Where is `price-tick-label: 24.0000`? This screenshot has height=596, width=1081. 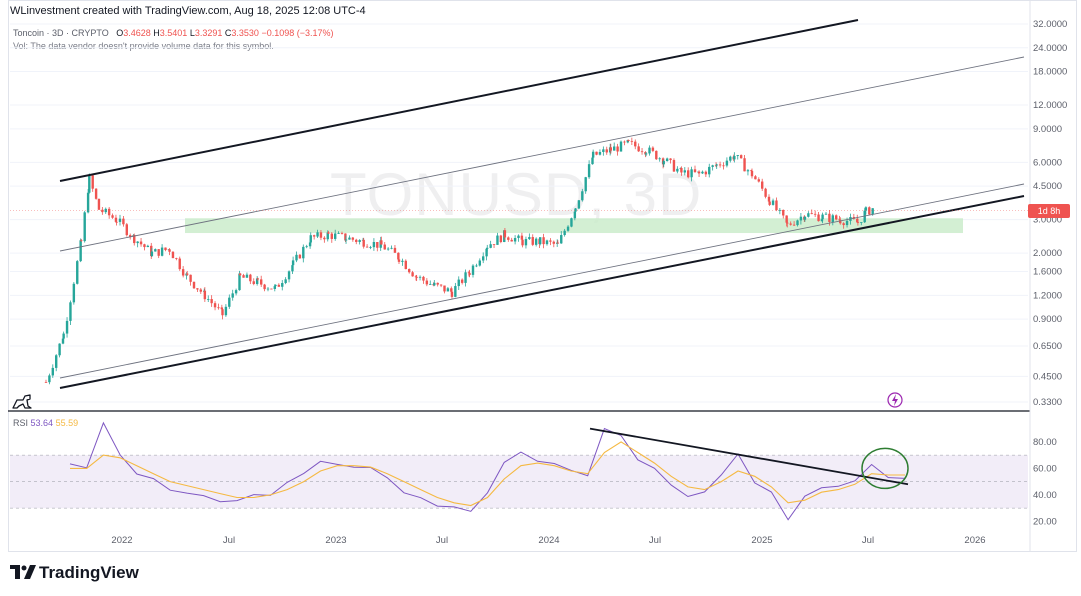
price-tick-label: 24.0000 is located at coordinates (1050, 48).